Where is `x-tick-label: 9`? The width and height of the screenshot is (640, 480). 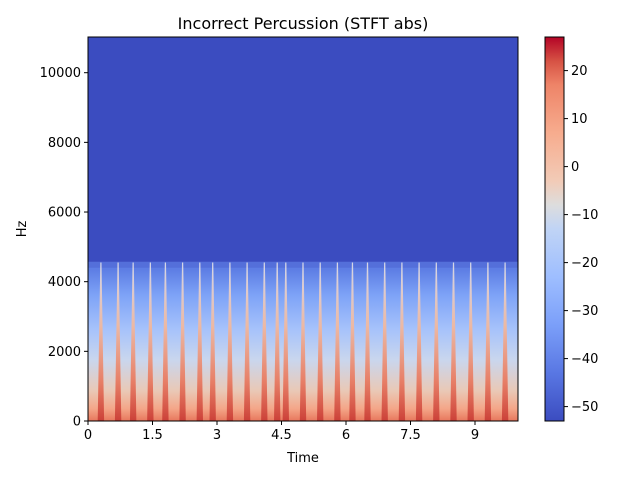 x-tick-label: 9 is located at coordinates (475, 435).